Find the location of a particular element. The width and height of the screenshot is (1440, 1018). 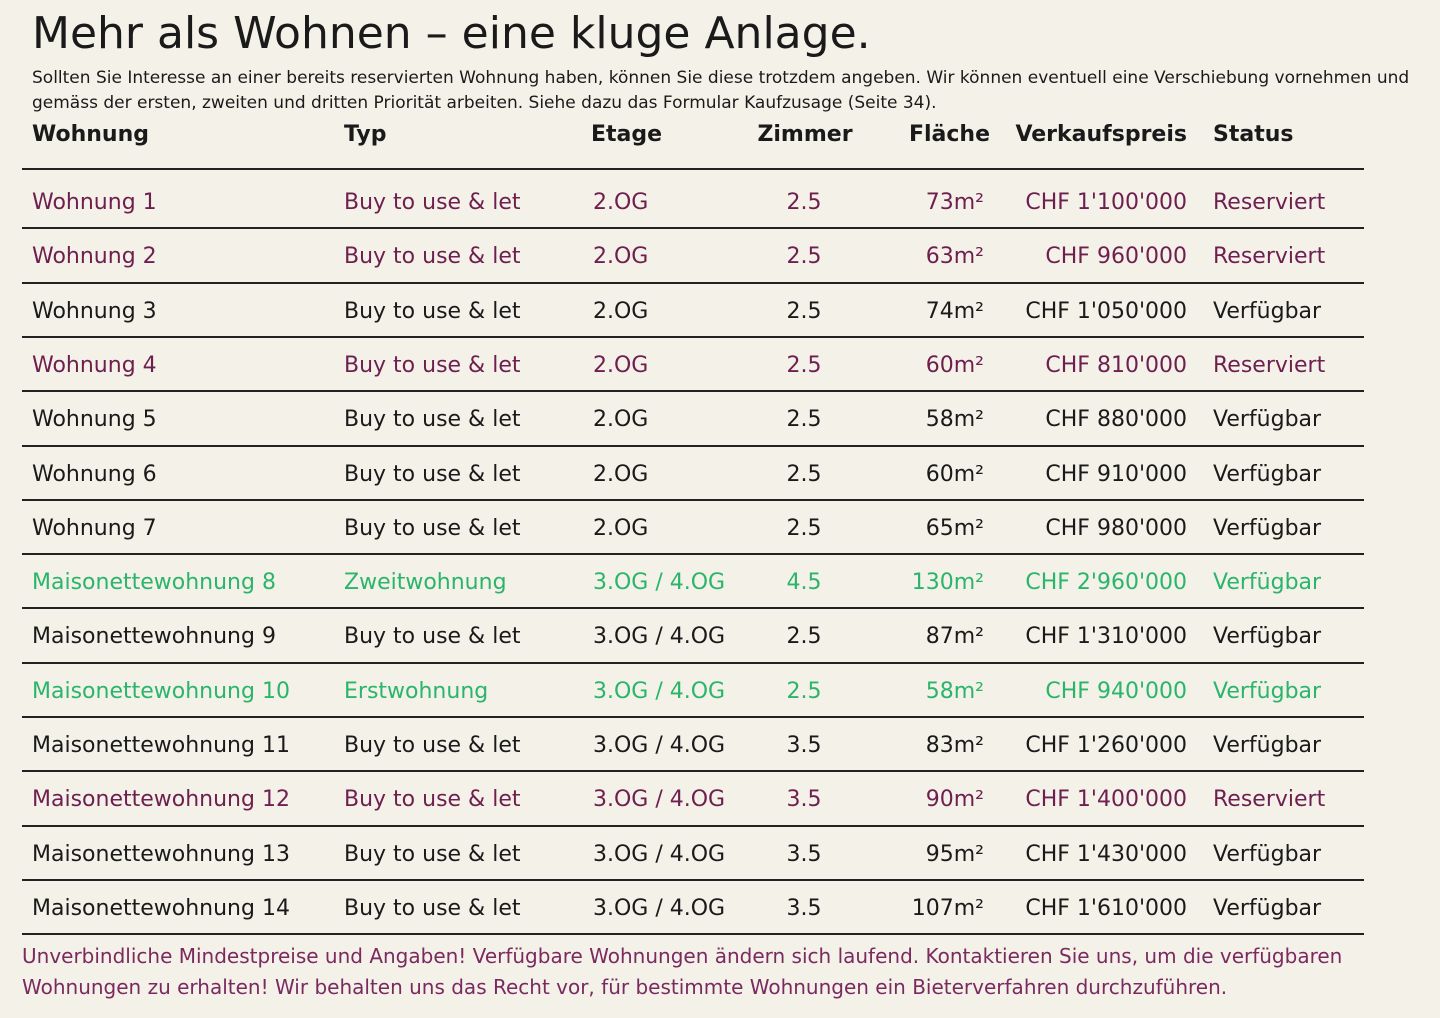

table-cell: Wohnung 4 is located at coordinates (94, 365).